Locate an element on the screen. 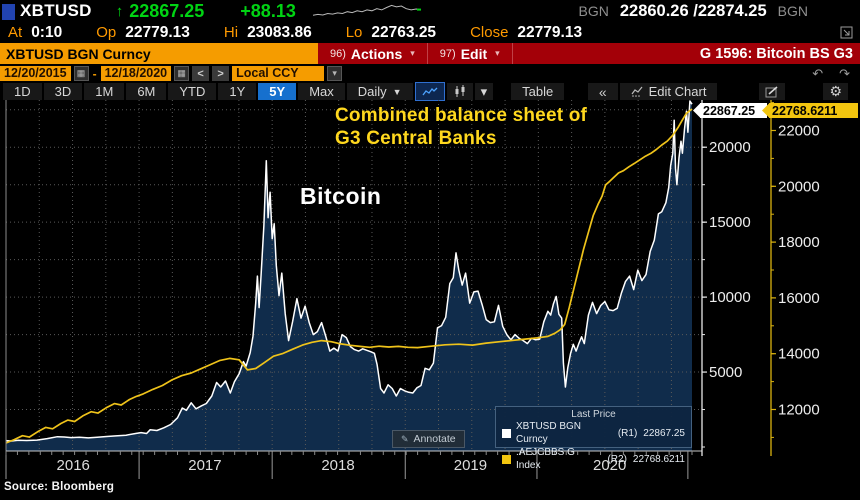  collapse-panel-button: « is located at coordinates (602, 91).